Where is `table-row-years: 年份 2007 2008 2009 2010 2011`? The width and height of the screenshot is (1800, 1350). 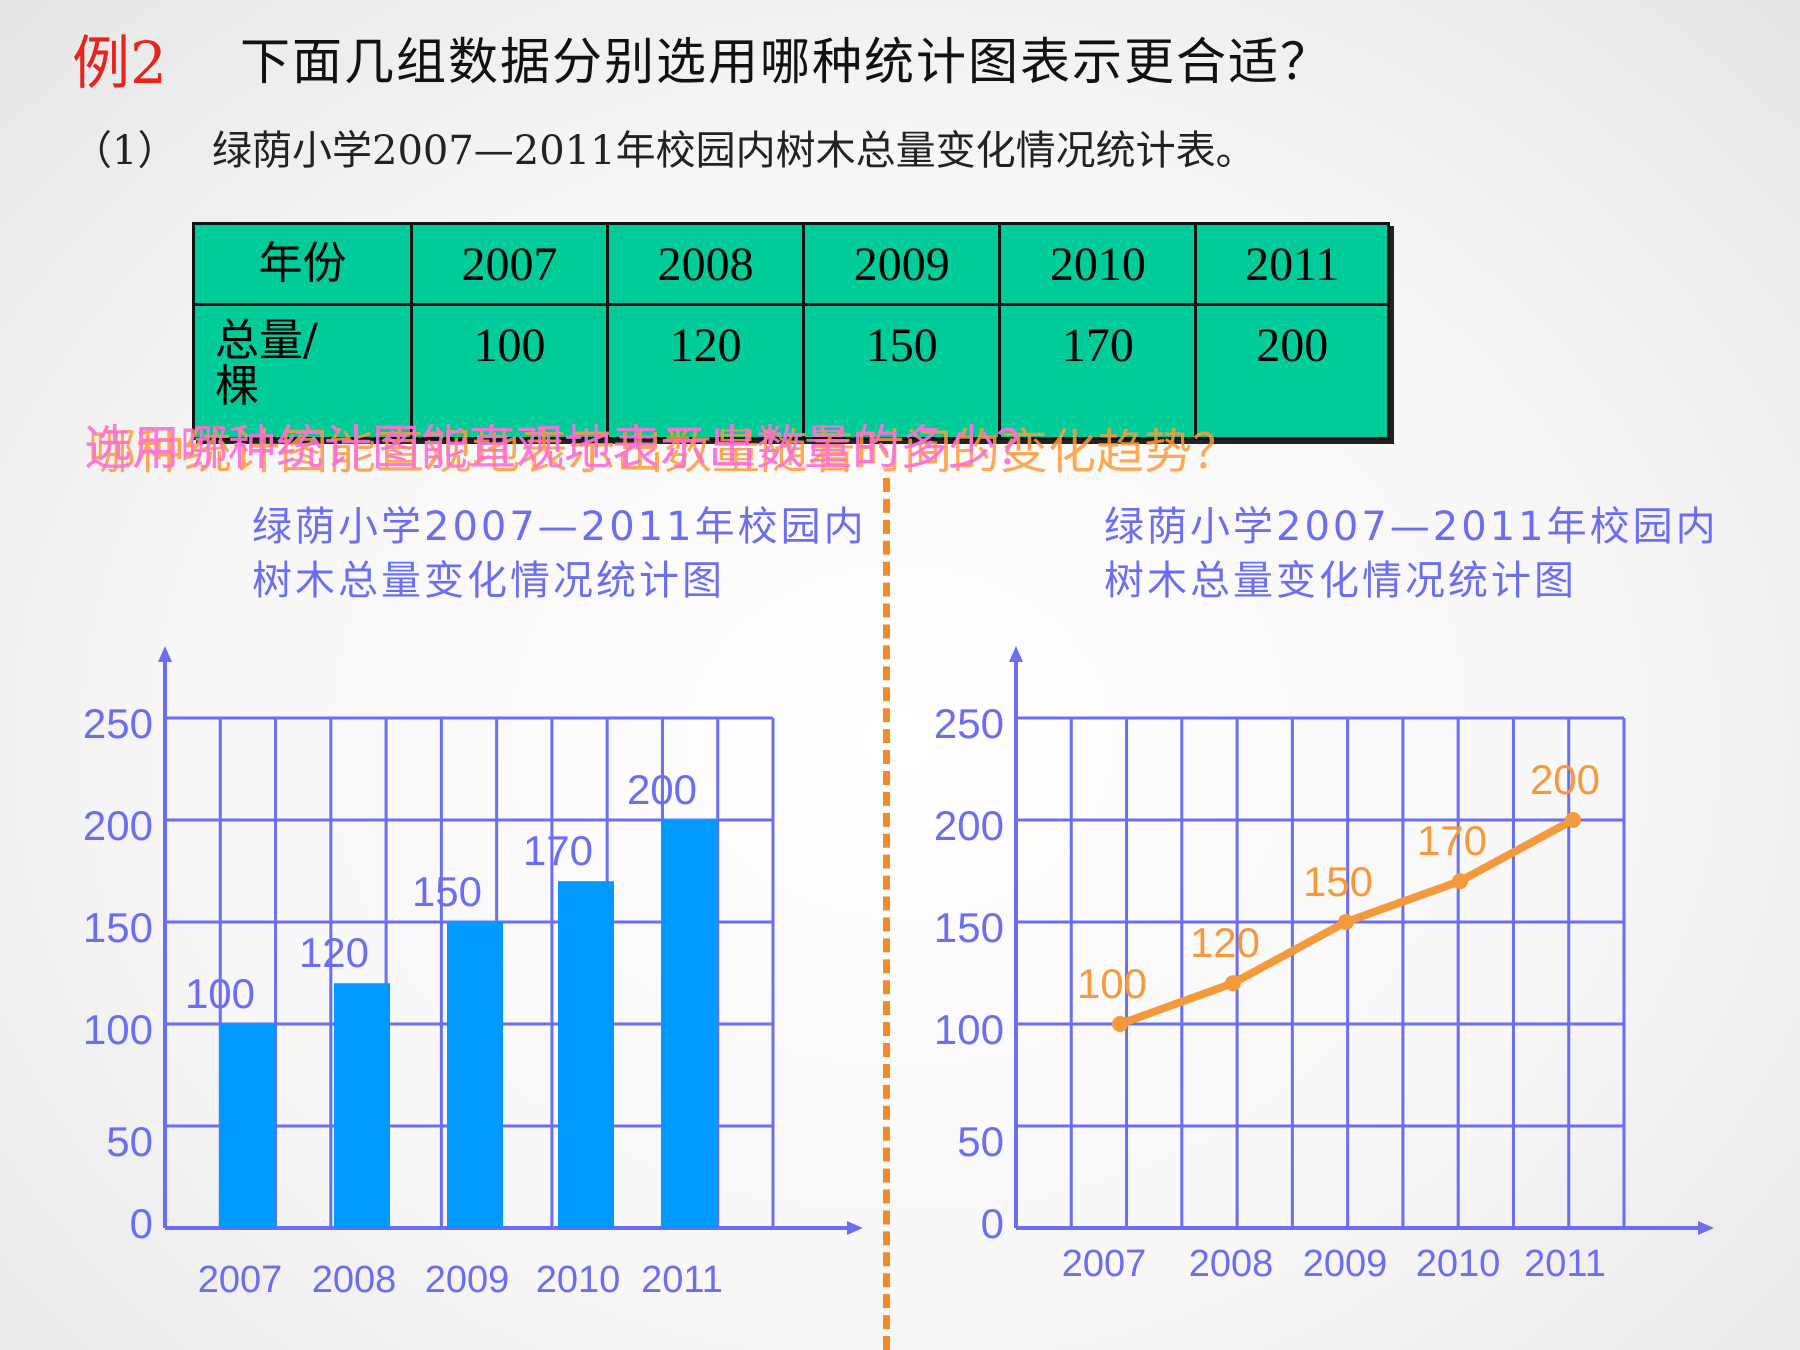 table-row-years: 年份 2007 2008 2009 2010 2011 is located at coordinates (791, 264).